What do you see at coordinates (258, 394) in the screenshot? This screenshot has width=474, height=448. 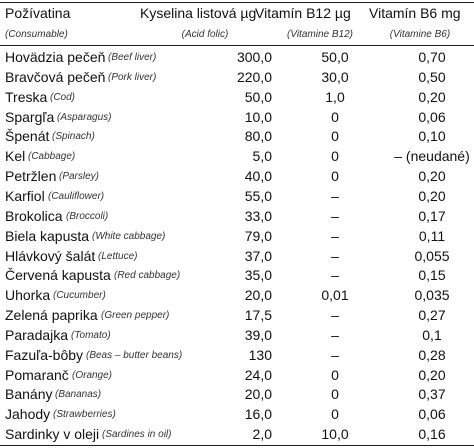 I see `folic-value: 20,0` at bounding box center [258, 394].